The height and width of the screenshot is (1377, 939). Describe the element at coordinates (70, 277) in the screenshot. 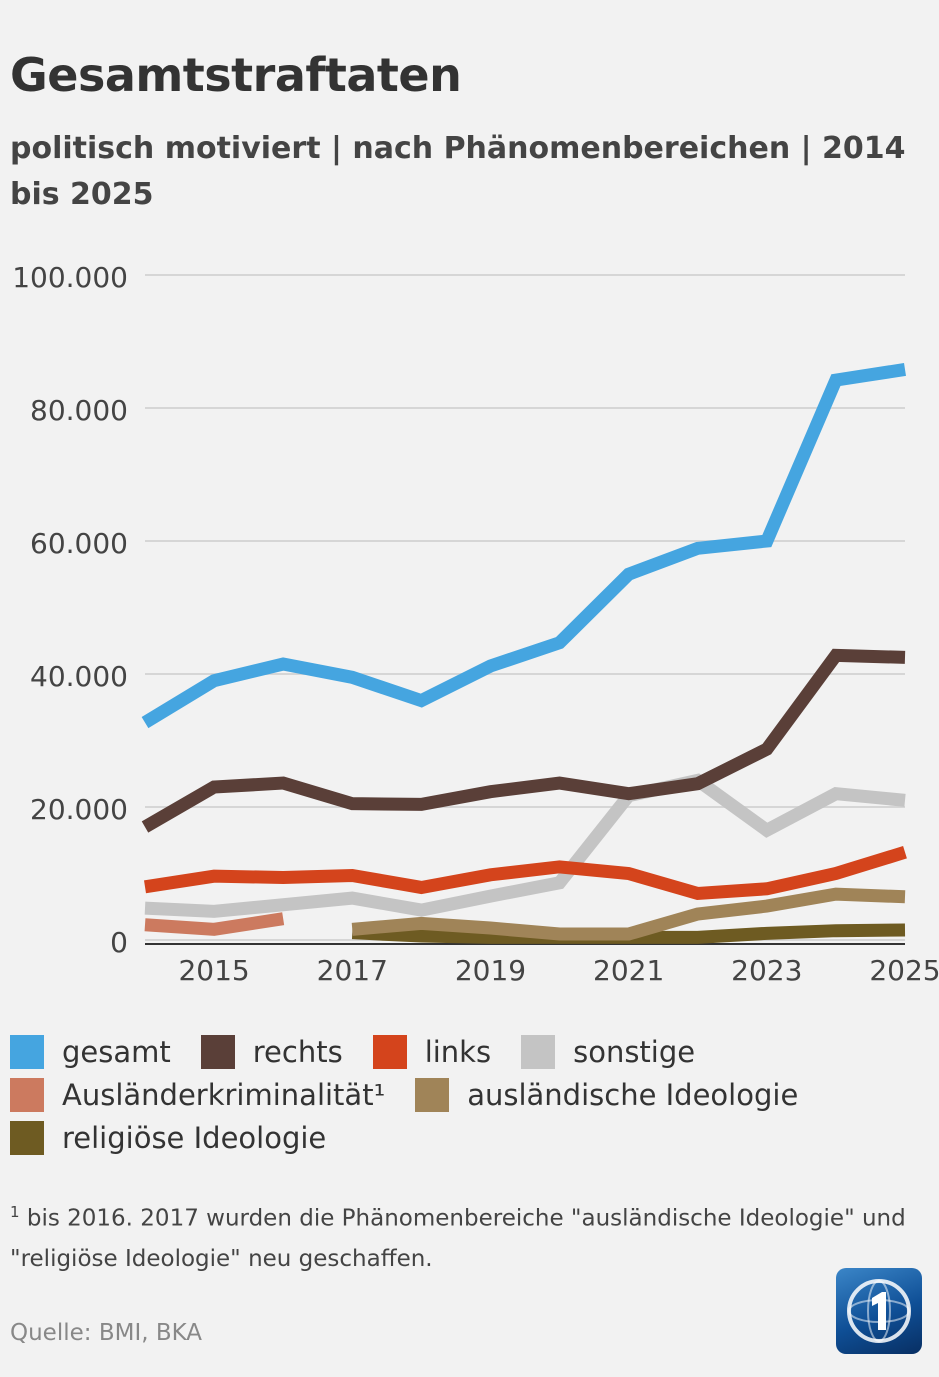

I see `y-tick-label: 100.000` at that location.